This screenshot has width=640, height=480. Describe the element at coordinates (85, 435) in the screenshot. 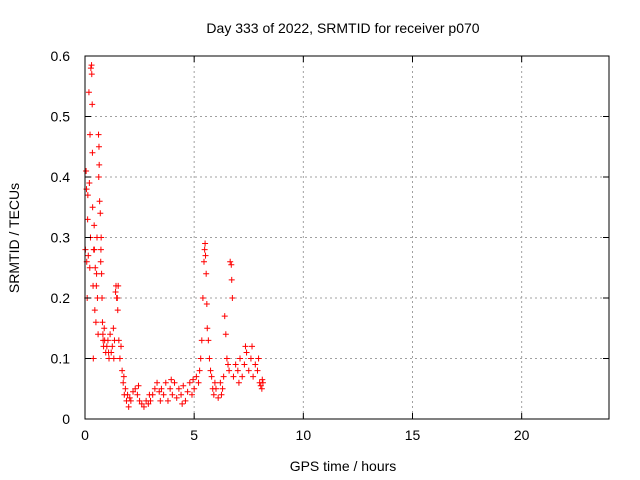

I see `x-tick-label: 0` at that location.